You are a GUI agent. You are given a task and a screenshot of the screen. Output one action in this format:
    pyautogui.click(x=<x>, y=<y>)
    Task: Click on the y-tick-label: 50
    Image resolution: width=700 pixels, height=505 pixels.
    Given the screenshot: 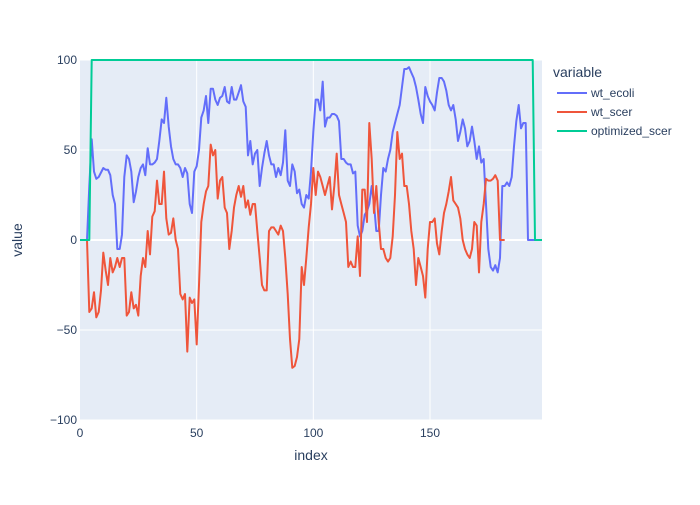 What is the action you would take?
    pyautogui.click(x=71, y=150)
    